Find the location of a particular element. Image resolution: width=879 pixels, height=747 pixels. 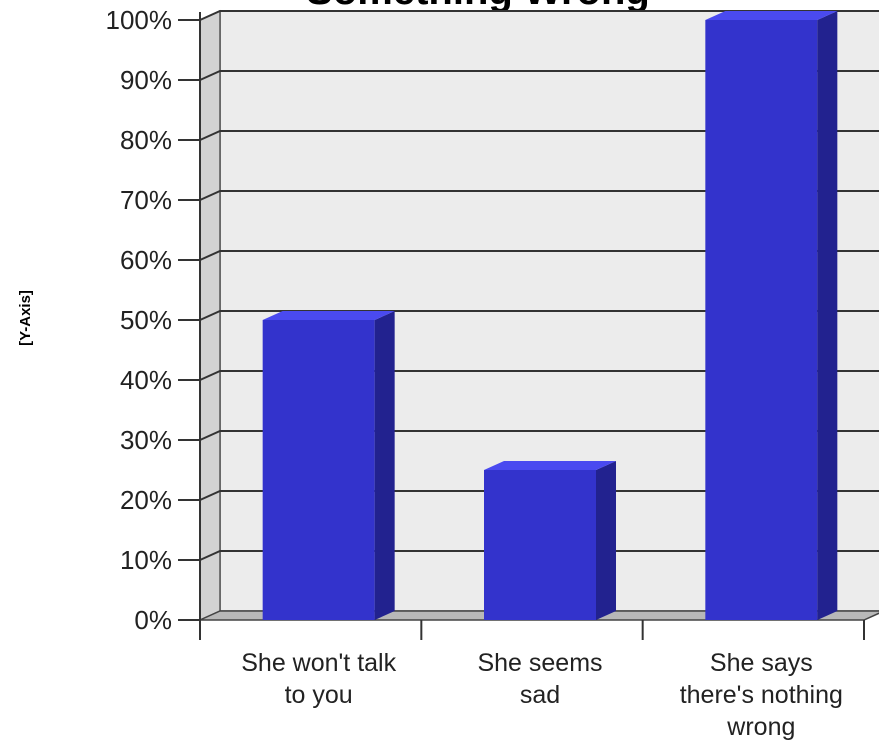

x-category-label: She won't talk is located at coordinates (318, 663).